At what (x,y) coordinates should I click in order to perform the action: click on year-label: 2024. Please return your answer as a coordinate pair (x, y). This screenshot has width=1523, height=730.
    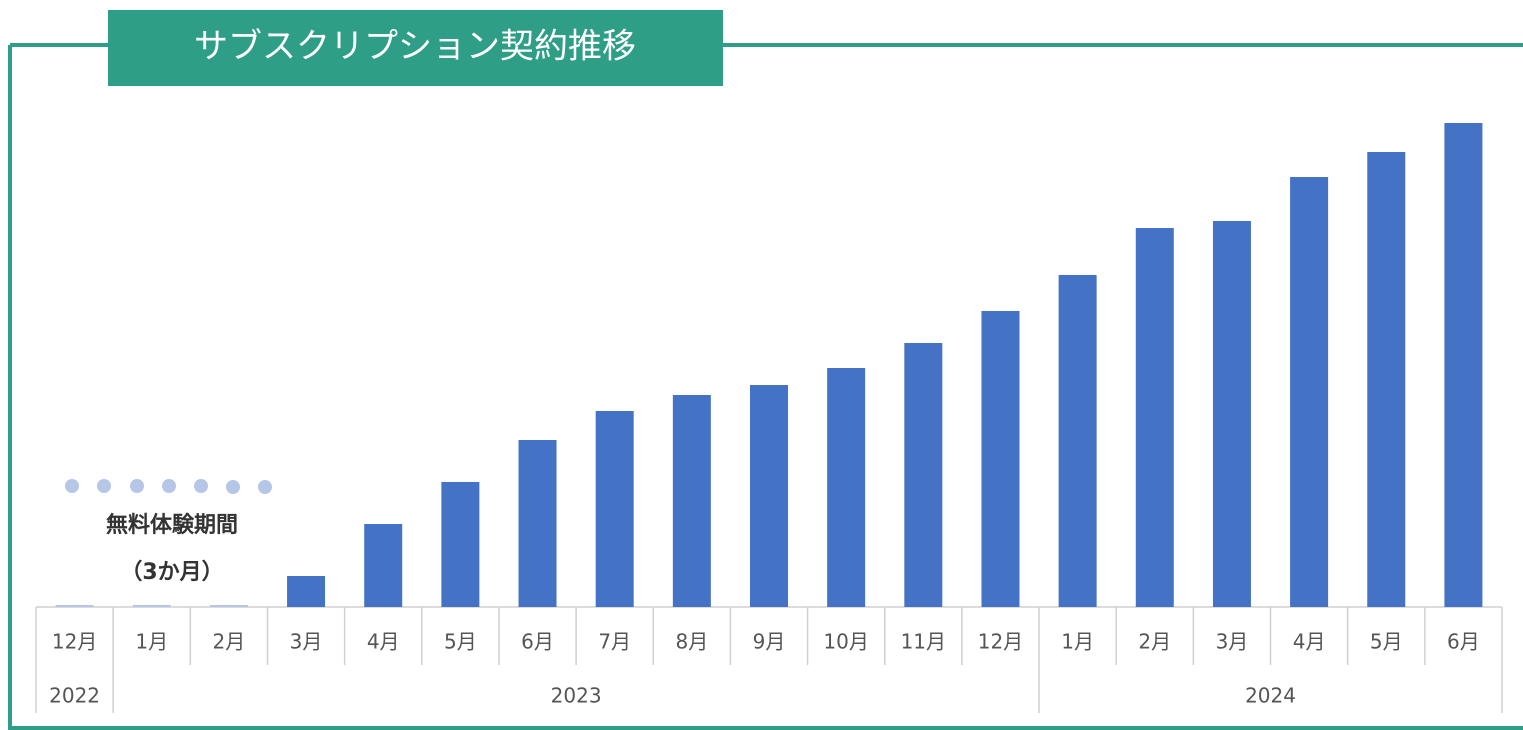
    Looking at the image, I should click on (1270, 696).